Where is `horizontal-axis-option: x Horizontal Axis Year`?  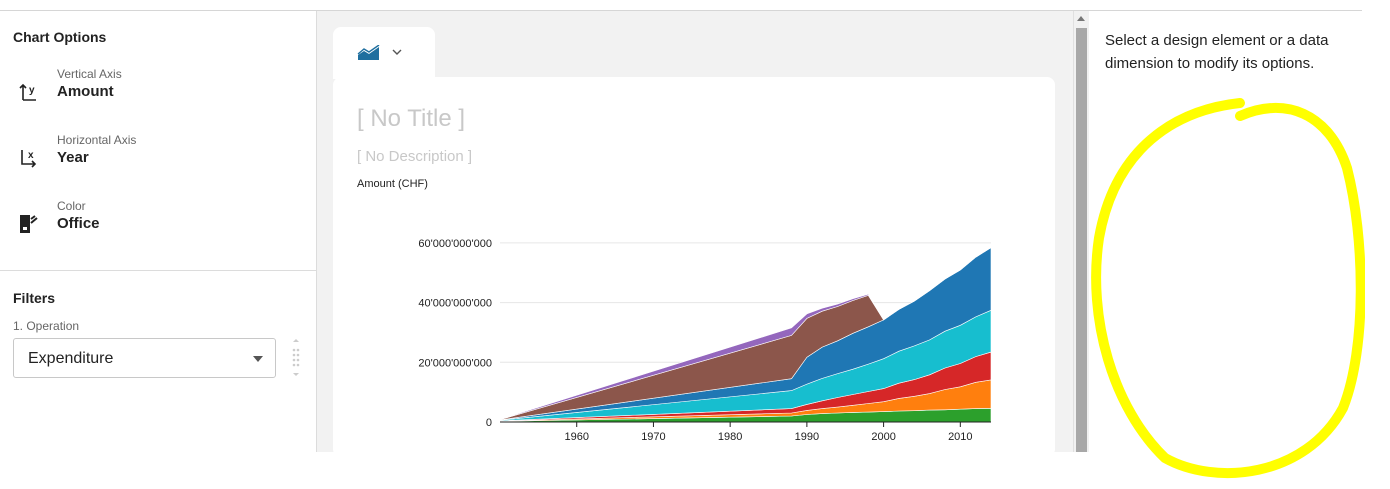 horizontal-axis-option: x Horizontal Axis Year is located at coordinates (158, 159).